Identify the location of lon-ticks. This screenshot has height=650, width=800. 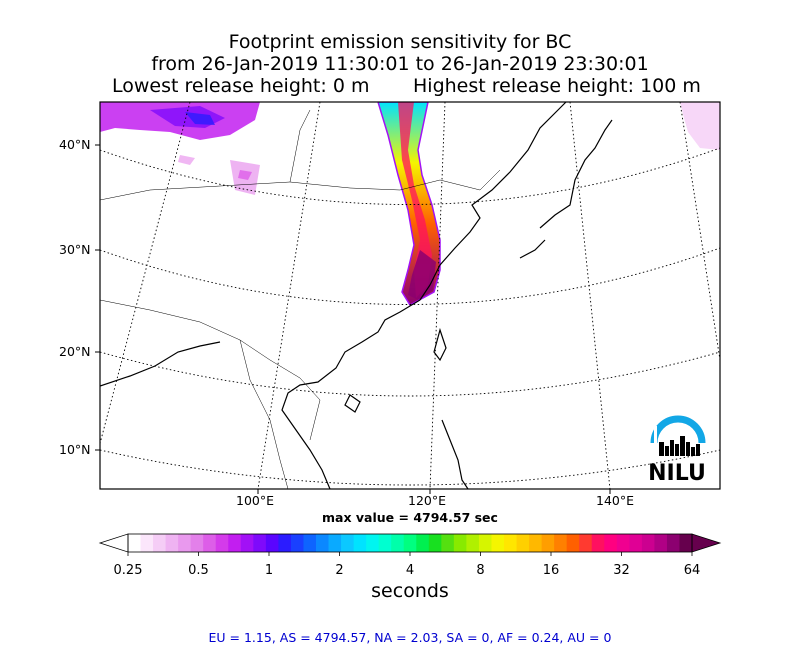
(434, 491).